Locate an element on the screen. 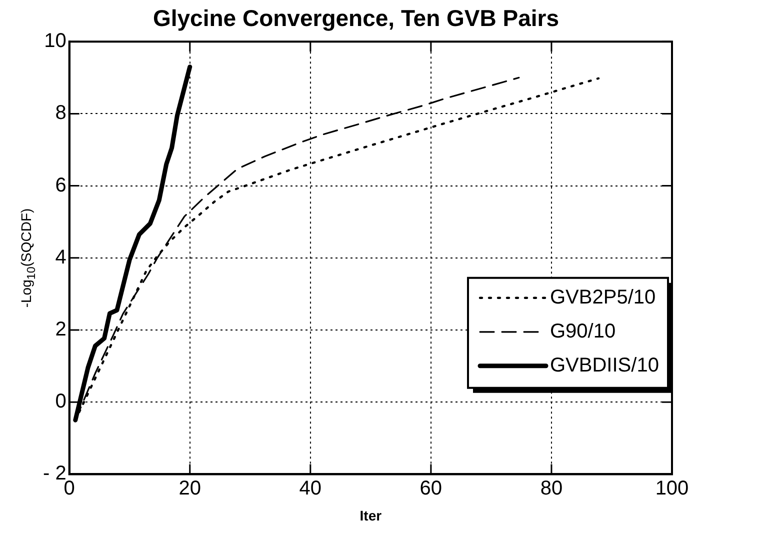 The image size is (772, 533). y-tick-label: 2 is located at coordinates (60, 329).